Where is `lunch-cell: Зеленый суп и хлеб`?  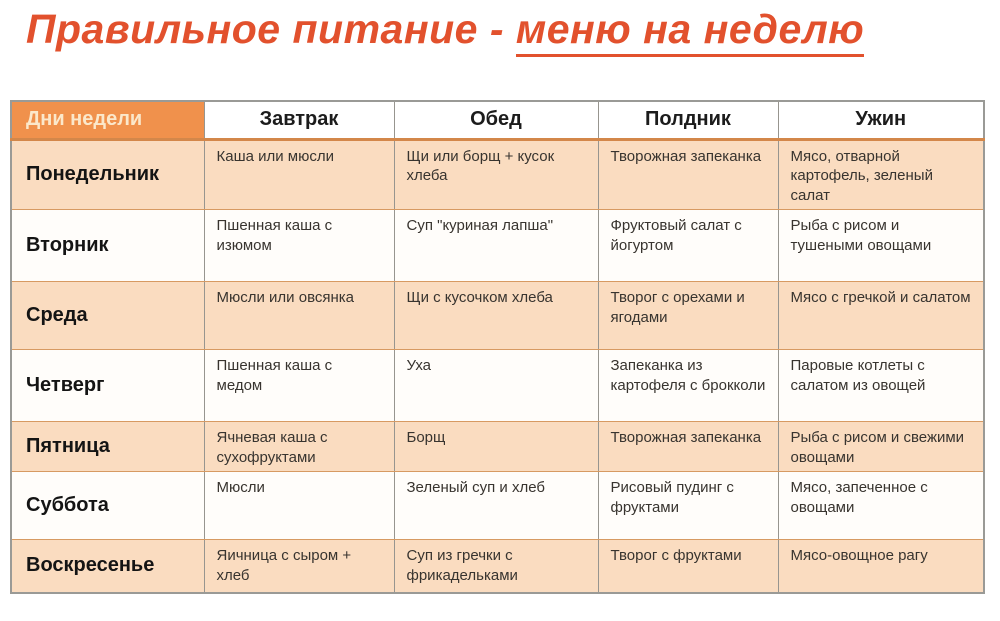
lunch-cell: Зеленый суп и хлеб is located at coordinates (496, 505).